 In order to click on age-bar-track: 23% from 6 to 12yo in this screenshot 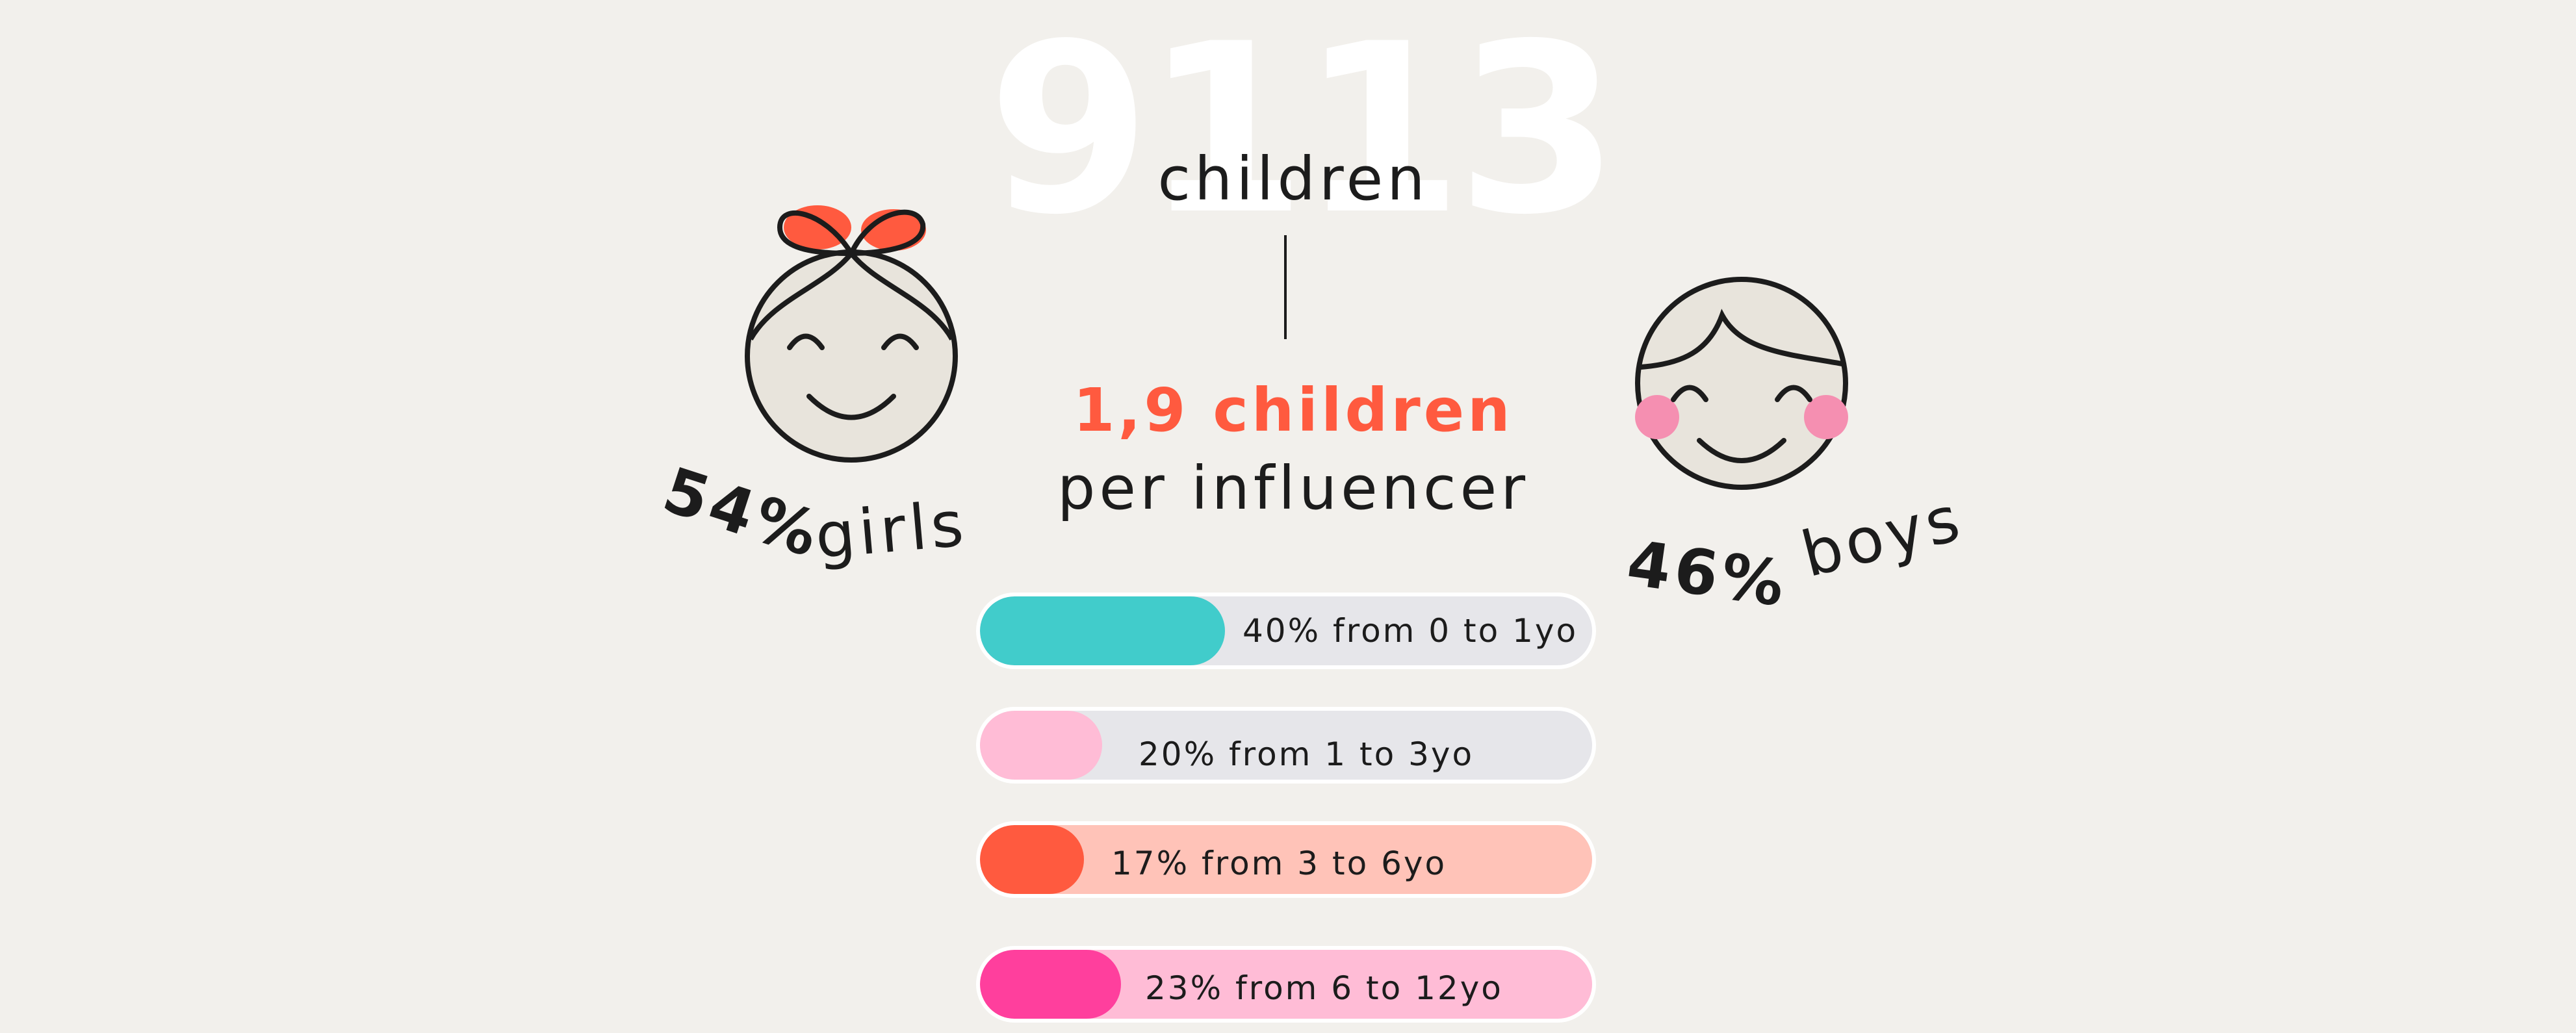, I will do `click(1286, 984)`.